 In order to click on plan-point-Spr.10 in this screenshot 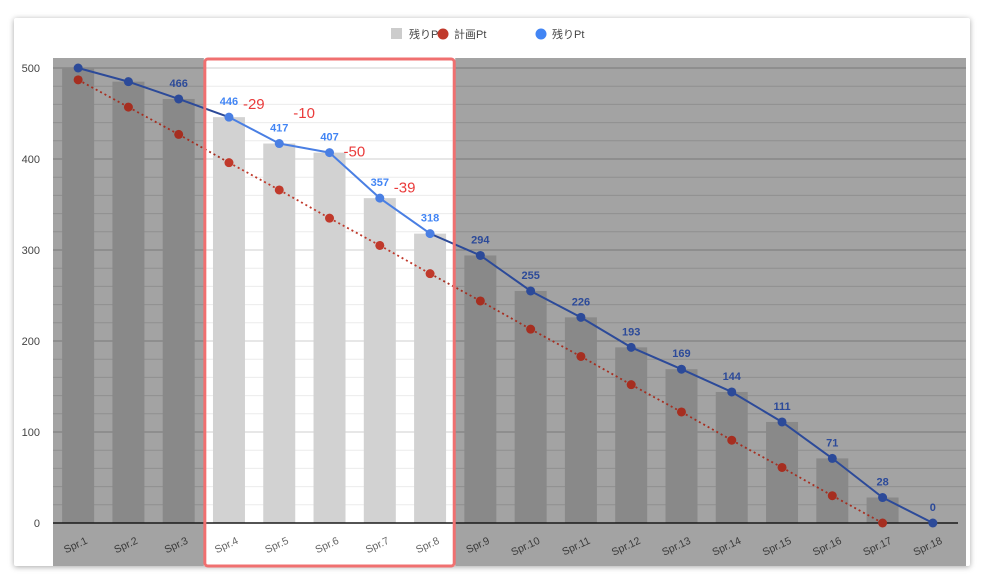, I will do `click(531, 329)`.